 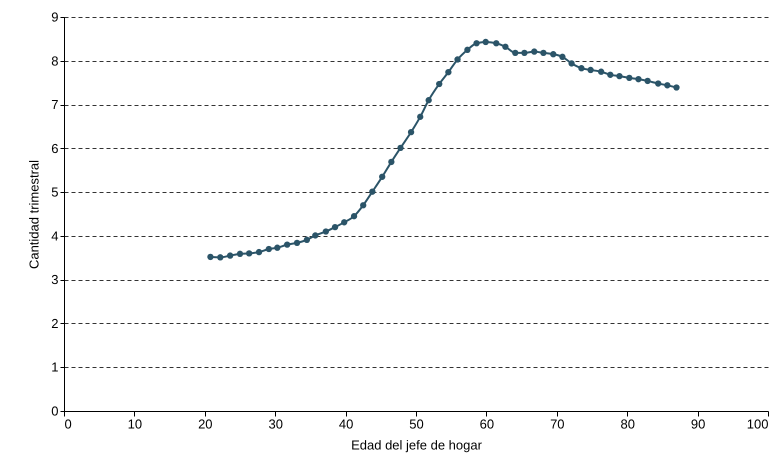 What do you see at coordinates (275, 424) in the screenshot?
I see `x-tick-label: 30` at bounding box center [275, 424].